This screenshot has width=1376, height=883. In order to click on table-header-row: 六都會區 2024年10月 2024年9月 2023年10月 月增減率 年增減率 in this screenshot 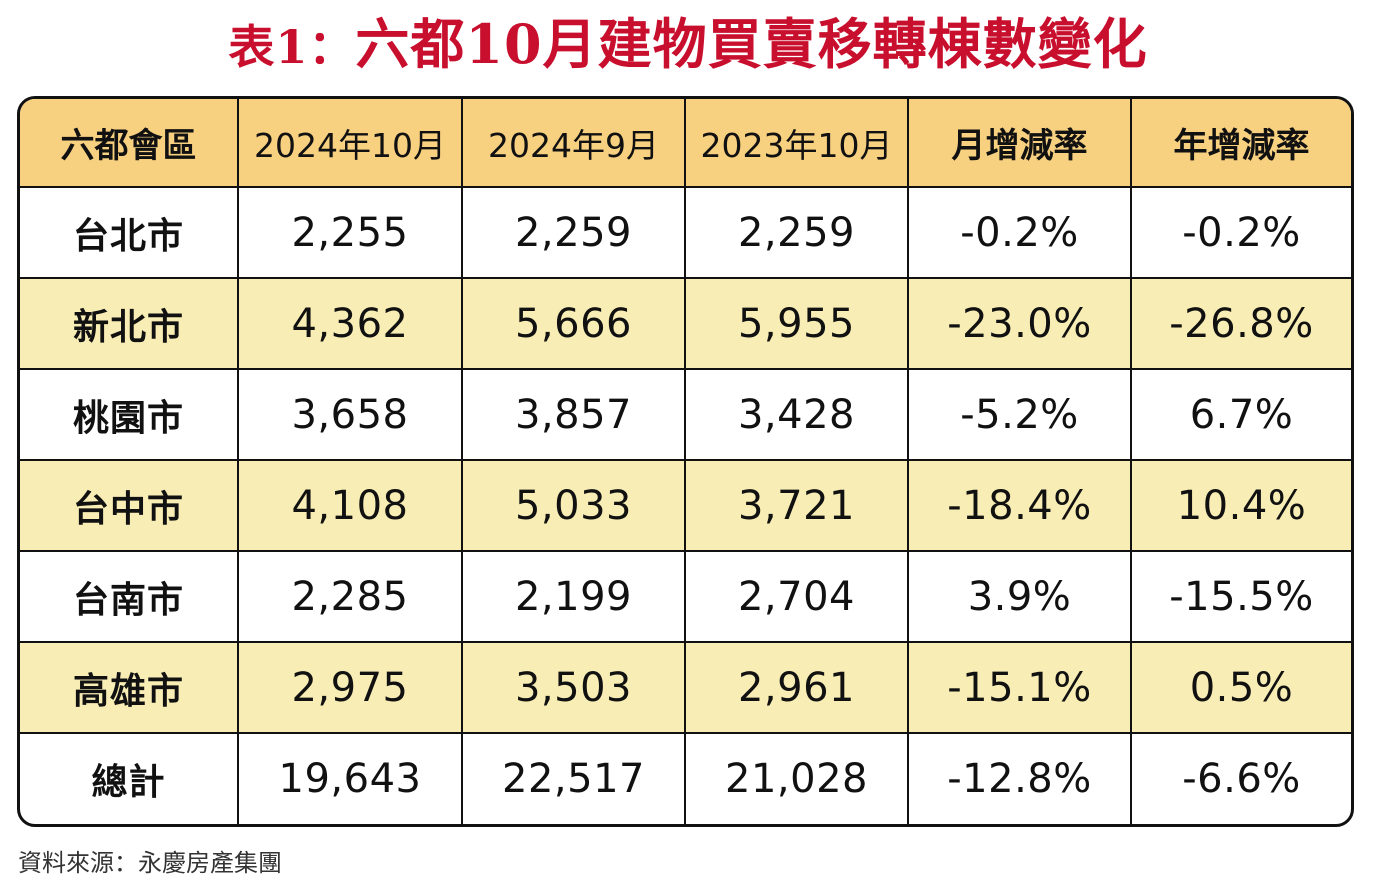, I will do `click(685, 143)`.